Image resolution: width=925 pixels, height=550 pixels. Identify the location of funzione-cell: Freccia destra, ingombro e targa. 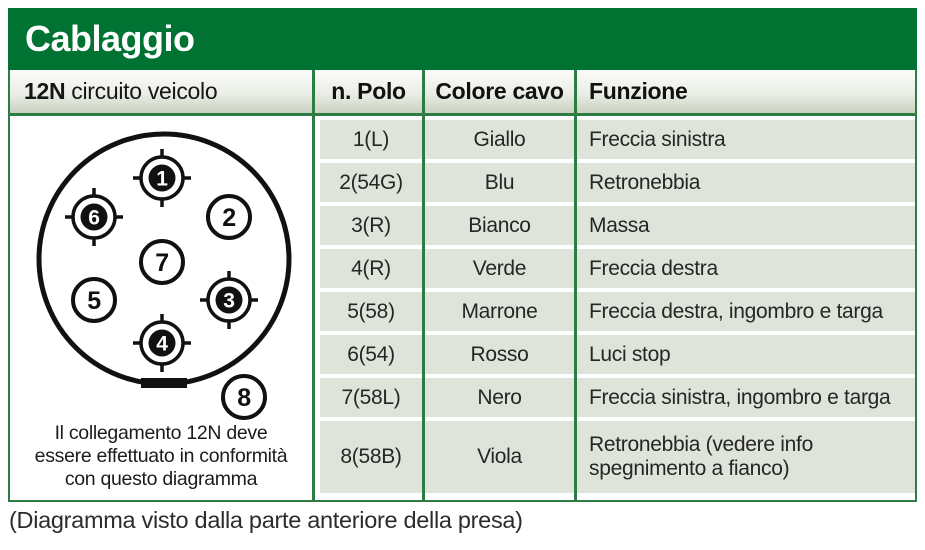
(746, 311).